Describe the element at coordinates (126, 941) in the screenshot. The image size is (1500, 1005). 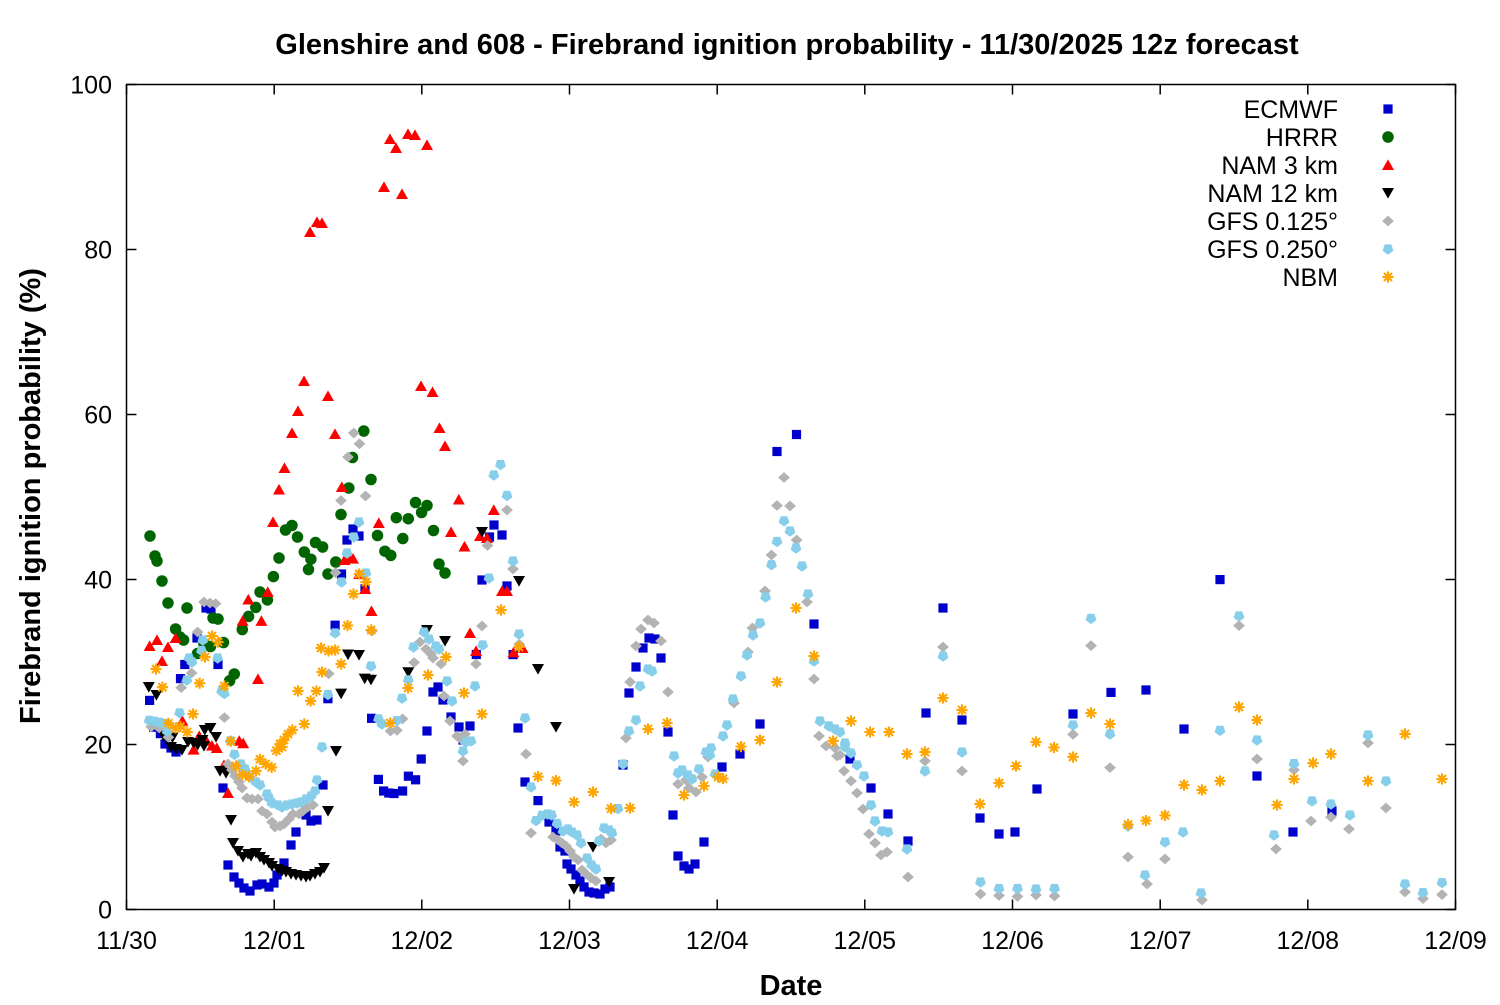
I see `svg-text: 11/30` at that location.